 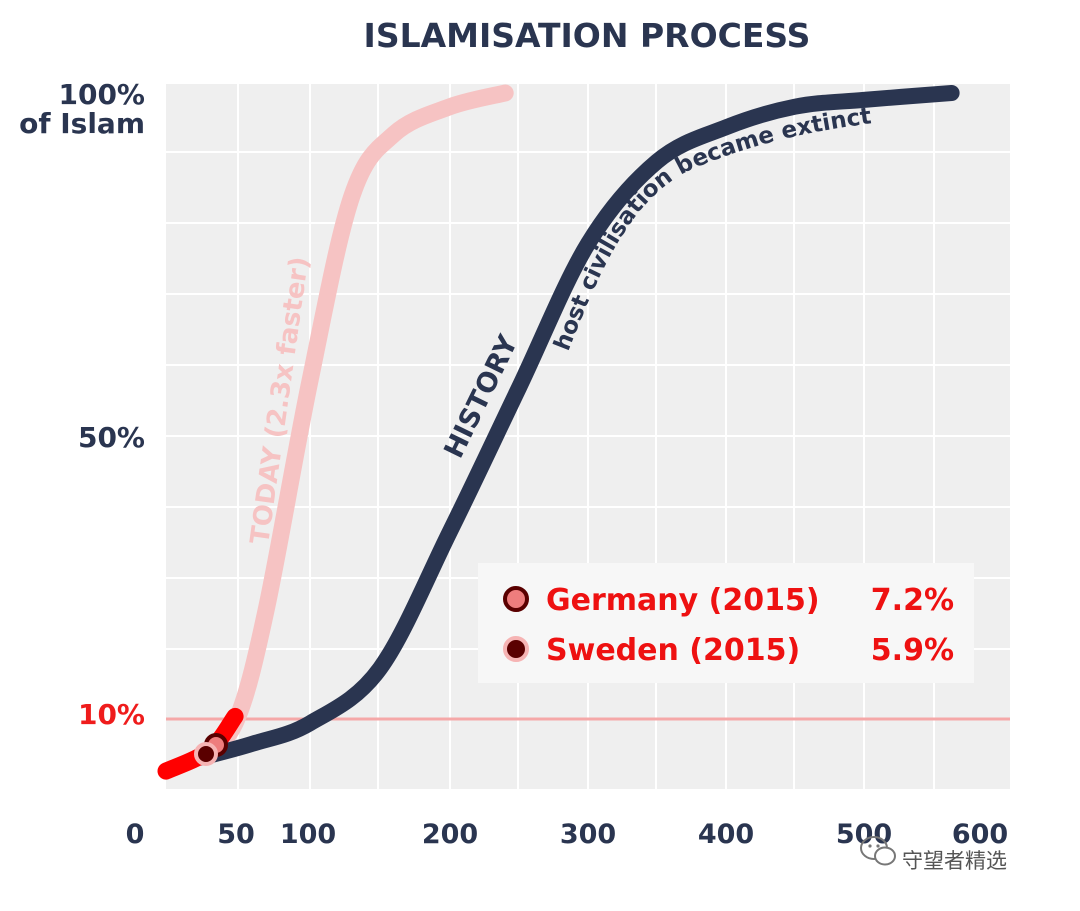 I want to click on x-axis-ticks: 0 50 100 200 300 400 500 600, so click(x=567, y=834).